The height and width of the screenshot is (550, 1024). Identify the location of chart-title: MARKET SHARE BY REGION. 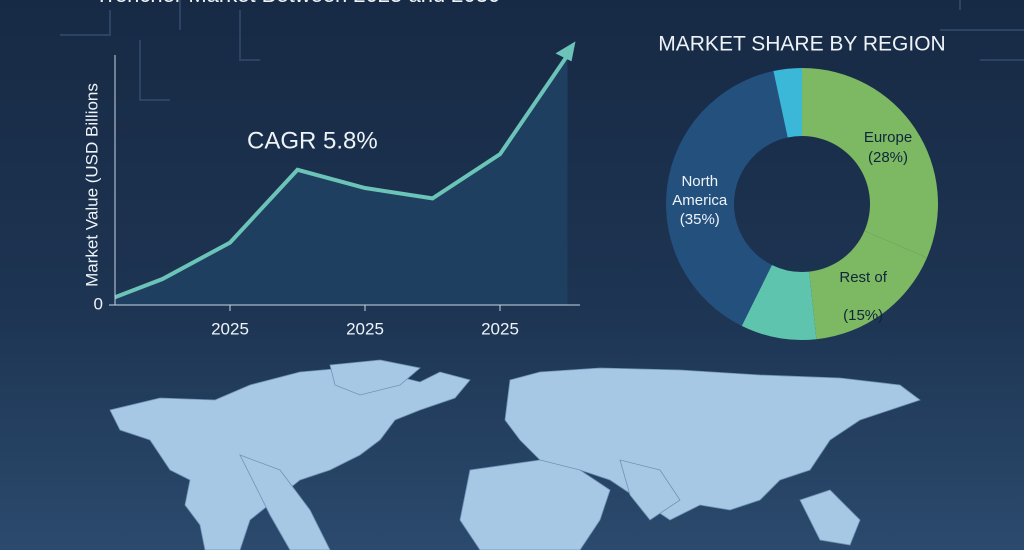
(801, 44).